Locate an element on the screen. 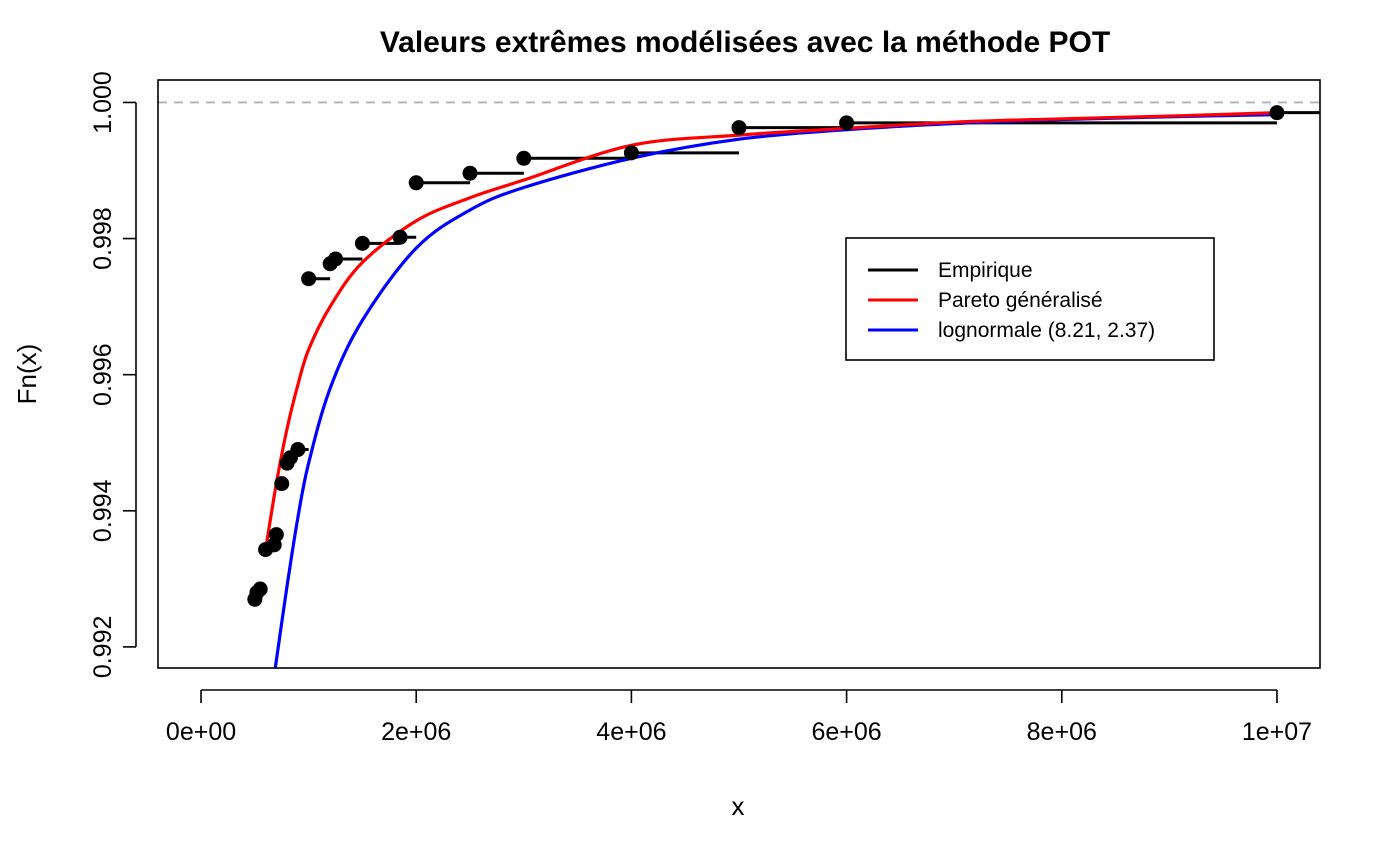 This screenshot has height=865, width=1400. x-tick-label: 0e+00 is located at coordinates (201, 732).